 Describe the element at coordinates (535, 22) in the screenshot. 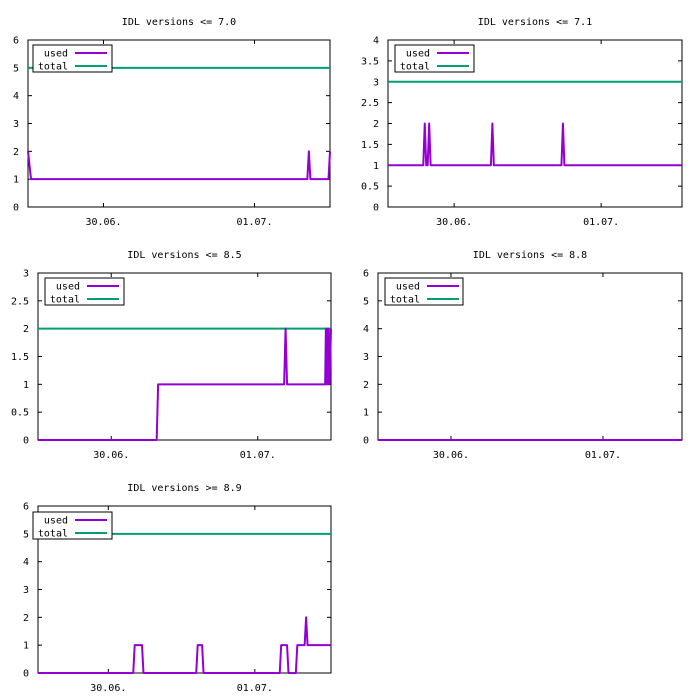

I see `chart-title: IDL versions <= 7.1` at that location.